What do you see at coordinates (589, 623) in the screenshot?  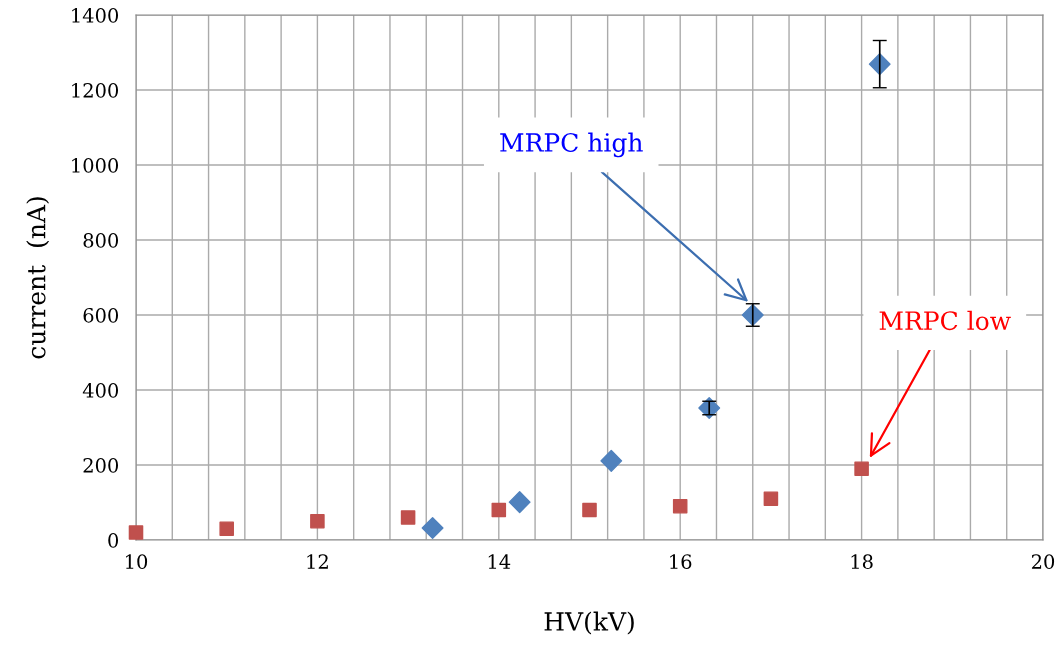 I see `x-axis-title: HV(kV)` at bounding box center [589, 623].